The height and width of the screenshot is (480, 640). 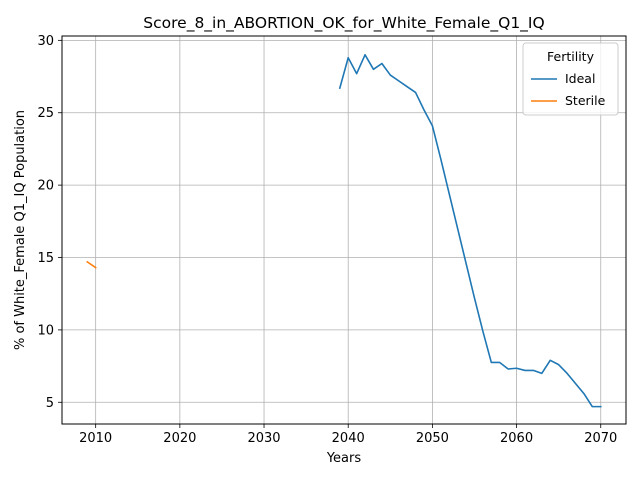 What do you see at coordinates (348, 438) in the screenshot?
I see `x-tick-label: 2040` at bounding box center [348, 438].